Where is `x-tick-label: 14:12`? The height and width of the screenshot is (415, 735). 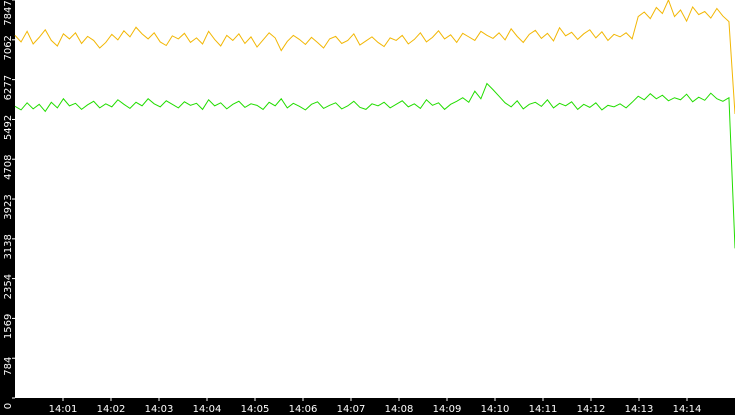
x-tick-label: 14:12 is located at coordinates (591, 409).